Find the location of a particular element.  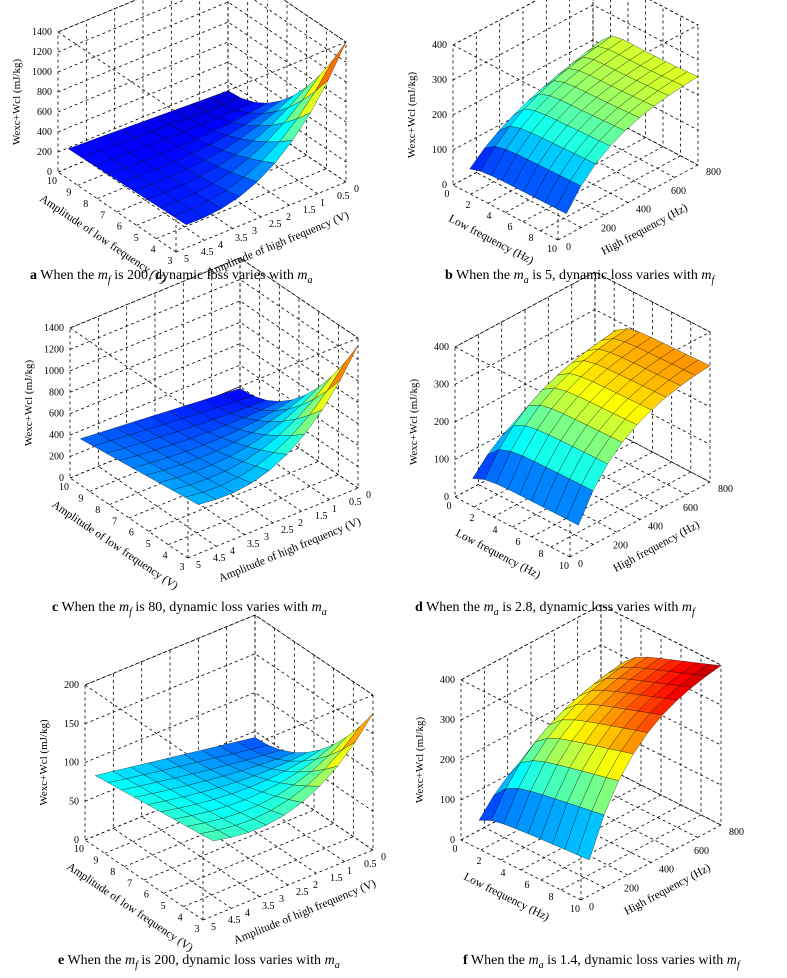

y-tick-label: 600 is located at coordinates (690, 508).